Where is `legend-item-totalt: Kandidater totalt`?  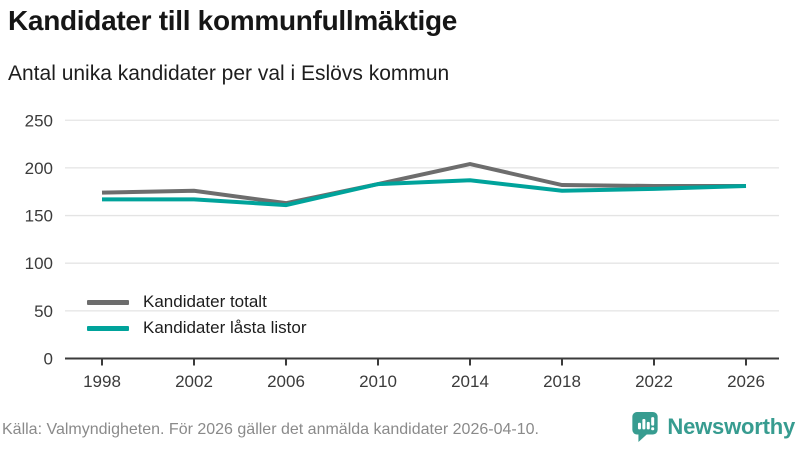 legend-item-totalt: Kandidater totalt is located at coordinates (196, 302).